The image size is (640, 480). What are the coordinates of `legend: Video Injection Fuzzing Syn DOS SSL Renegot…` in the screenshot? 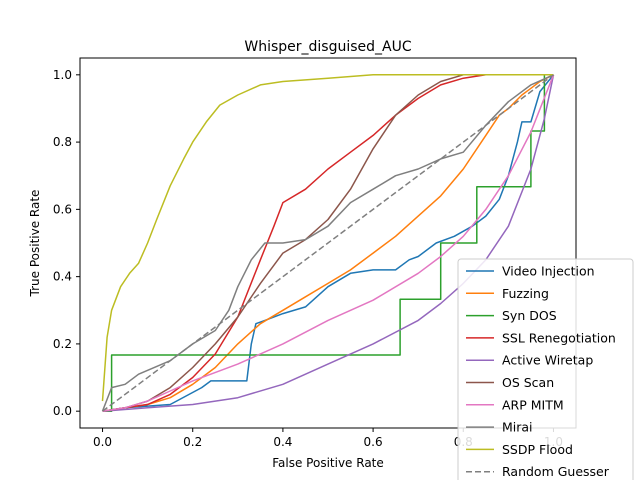 It's located at (545, 369).